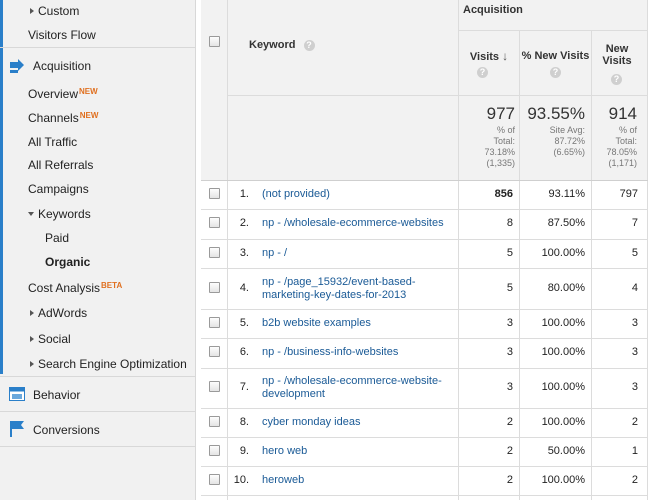 The height and width of the screenshot is (500, 648). I want to click on sidebar-item-organic: Organic, so click(68, 262).